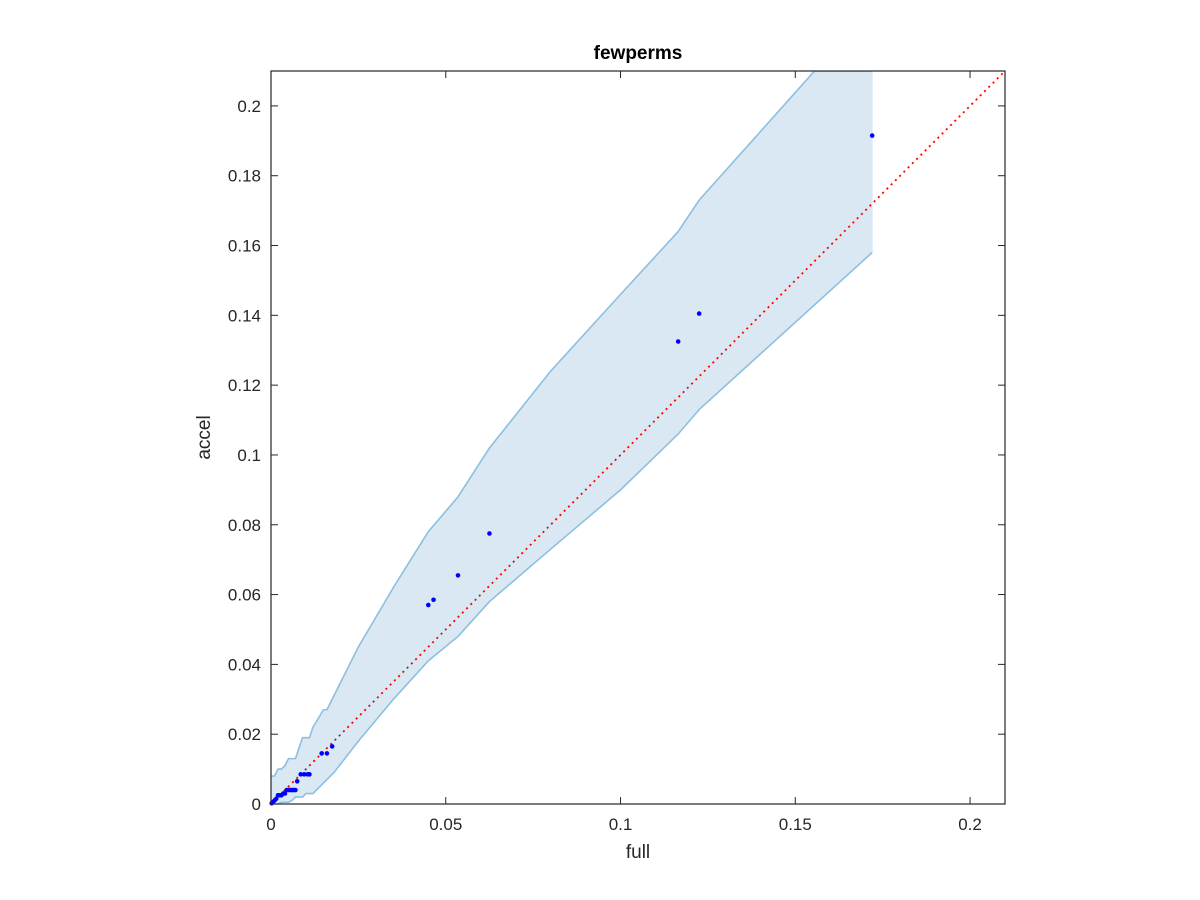 The image size is (1200, 900). Describe the element at coordinates (638, 53) in the screenshot. I see `chart-title: fewperms` at that location.